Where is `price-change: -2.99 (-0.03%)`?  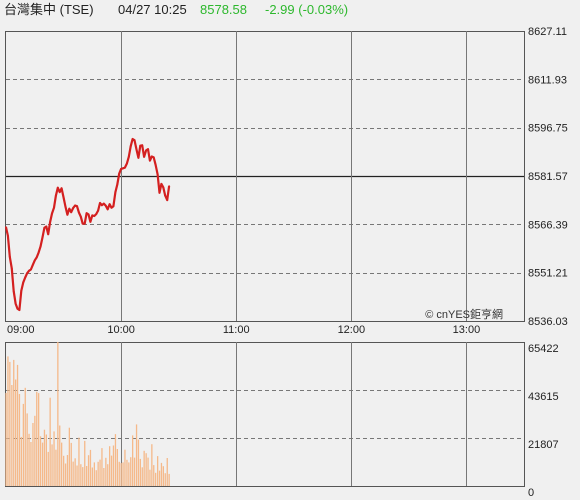
price-change: -2.99 (-0.03%) is located at coordinates (307, 9).